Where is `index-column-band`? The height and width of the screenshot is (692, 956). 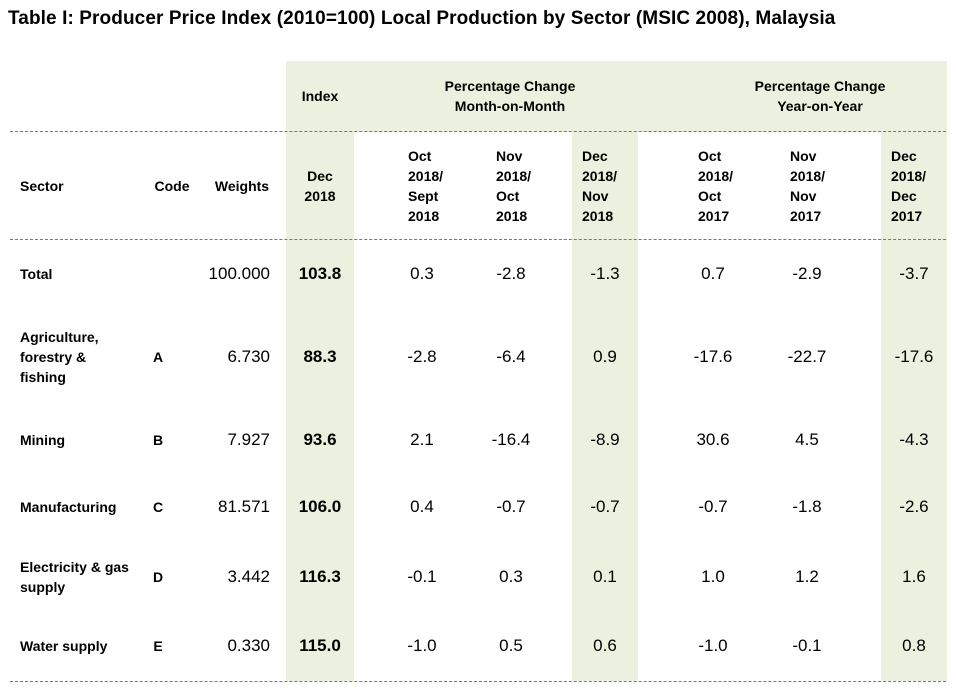
index-column-band is located at coordinates (320, 406).